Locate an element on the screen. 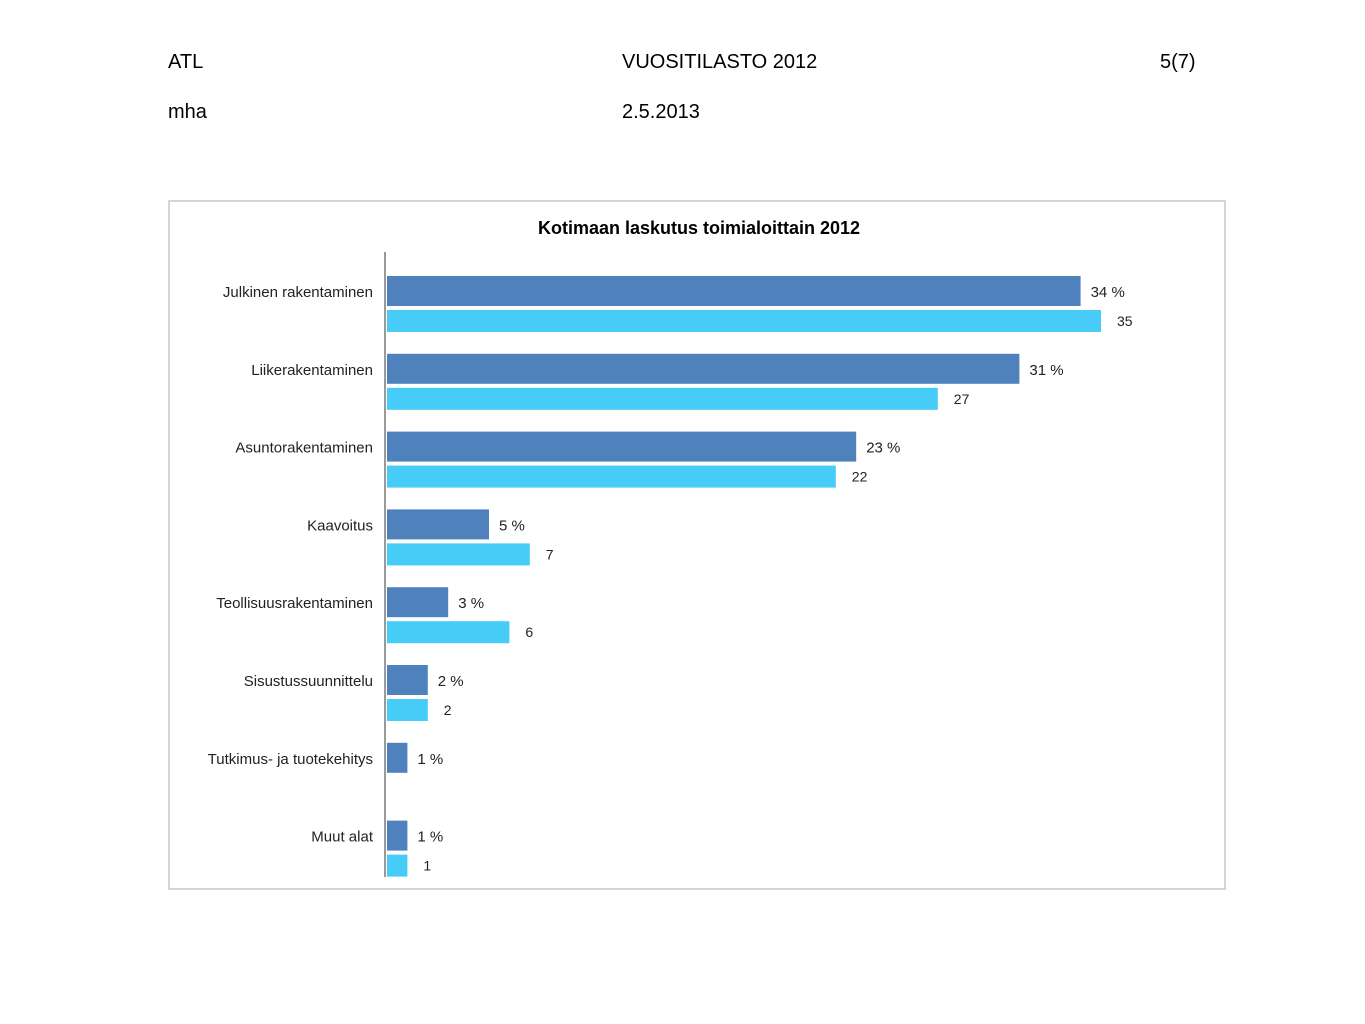 This screenshot has height=1024, width=1365. header-doc-title: VUOSITILASTO 2012 is located at coordinates (720, 62).